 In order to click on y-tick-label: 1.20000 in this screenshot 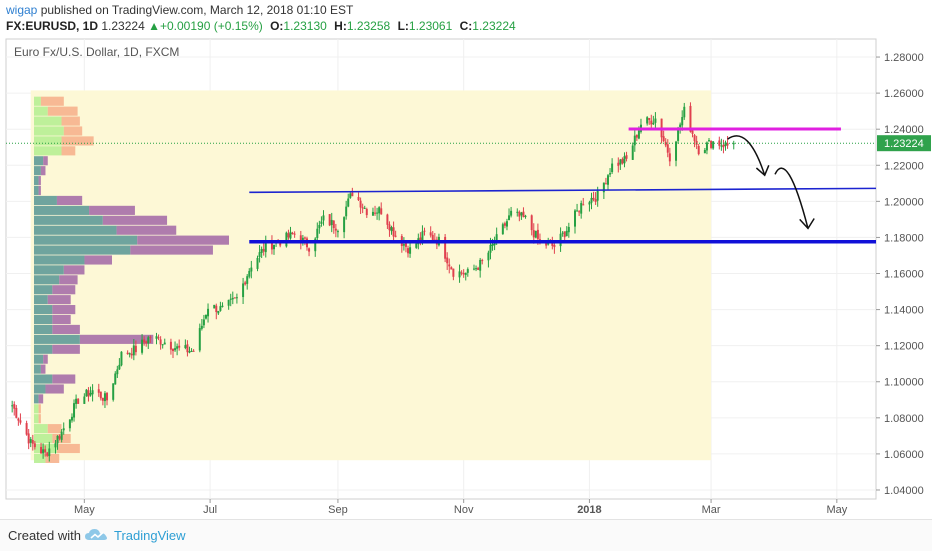, I will do `click(904, 202)`.